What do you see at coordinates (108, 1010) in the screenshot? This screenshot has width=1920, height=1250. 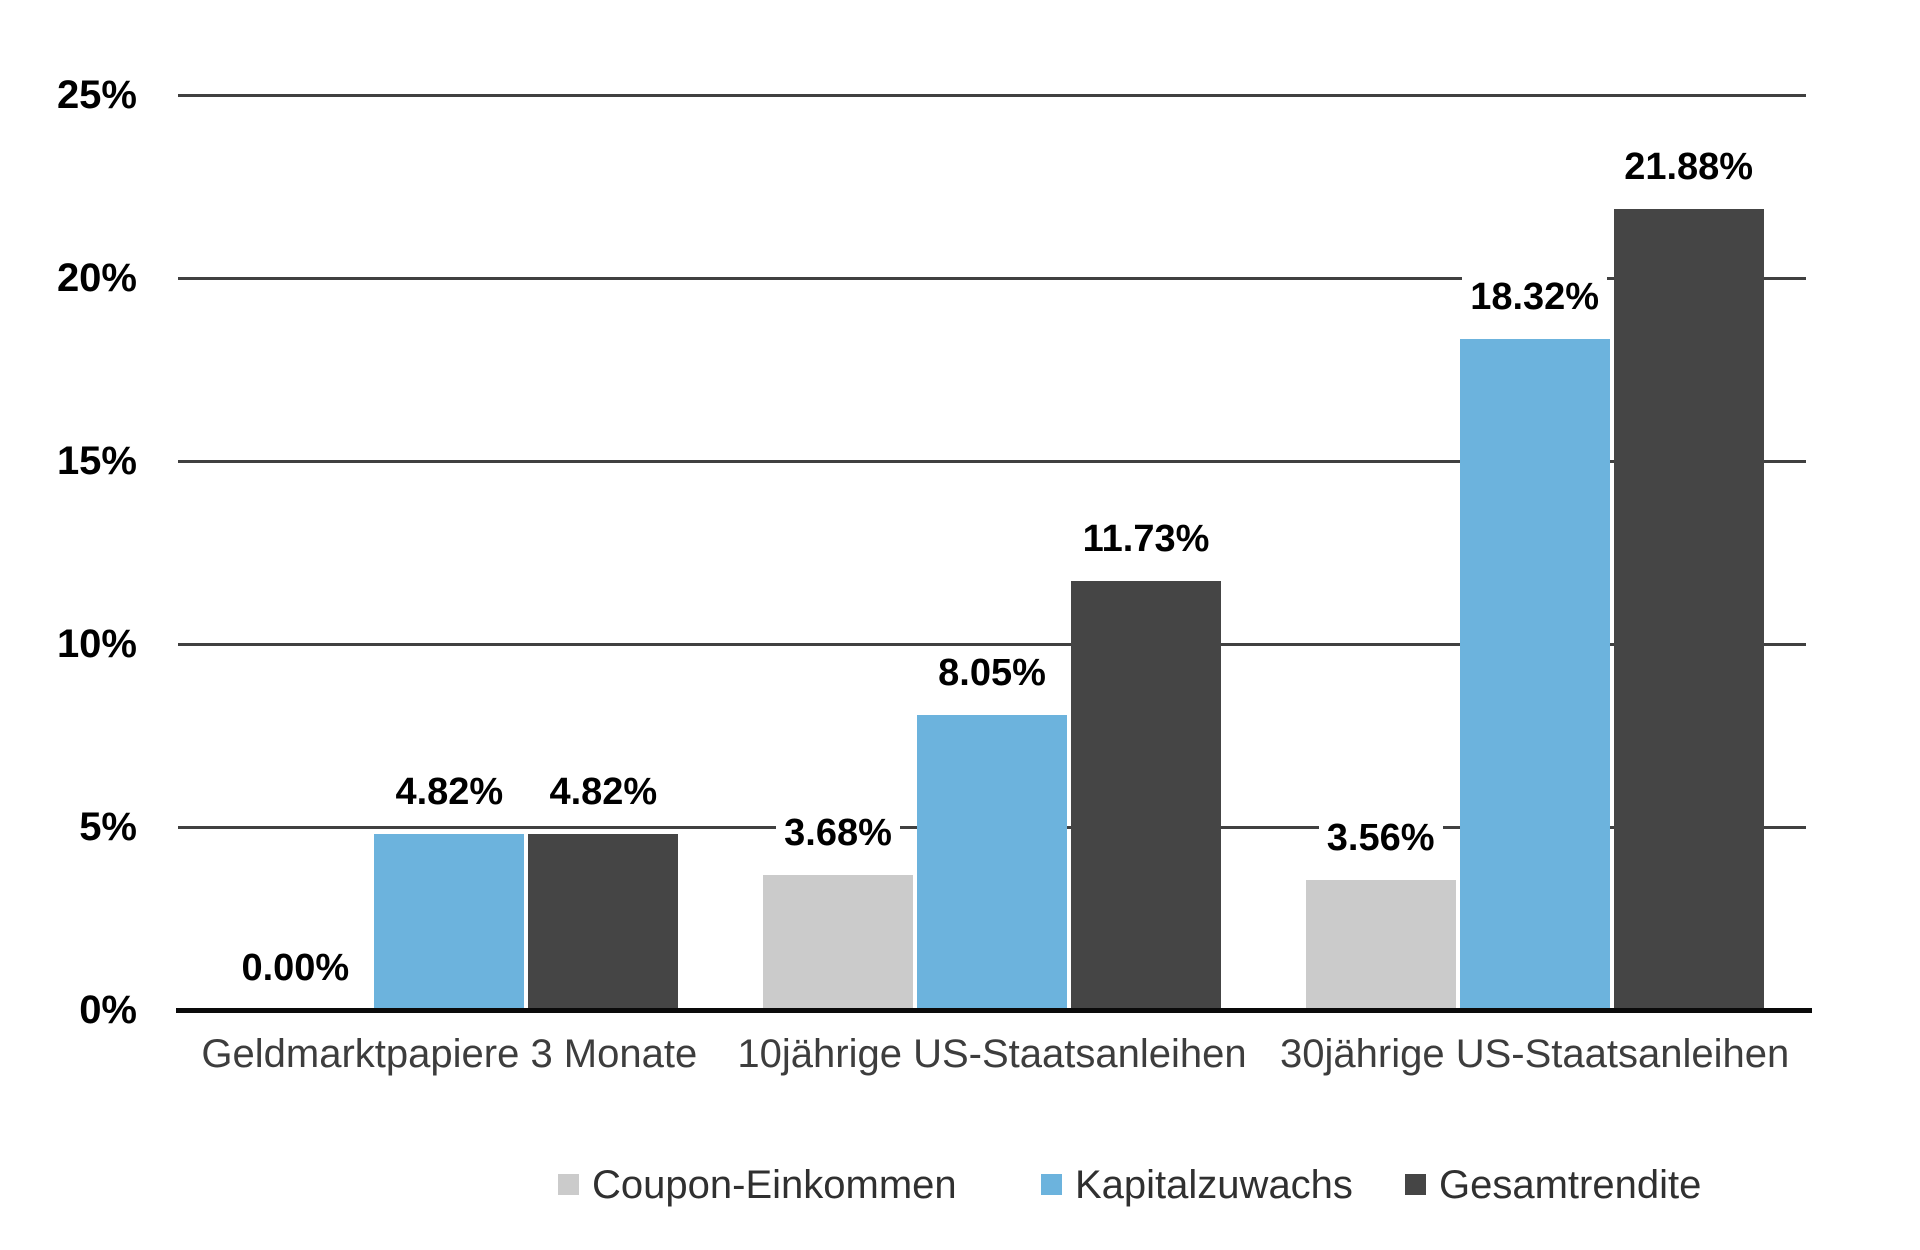 I see `y-axis-label: 0%` at bounding box center [108, 1010].